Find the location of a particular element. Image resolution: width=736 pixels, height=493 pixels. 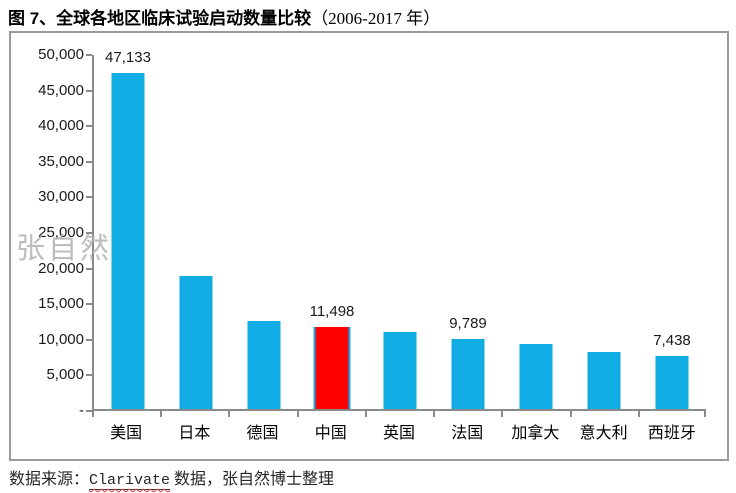

y-tick-label: 30,000 is located at coordinates (61, 197).